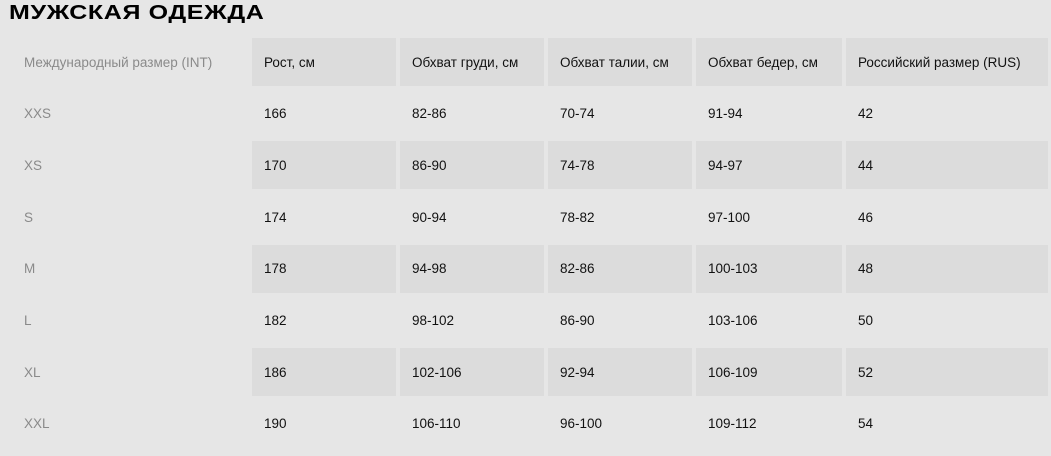 This screenshot has height=456, width=1051. I want to click on table-cell: Российский размер (RUS), so click(947, 62).